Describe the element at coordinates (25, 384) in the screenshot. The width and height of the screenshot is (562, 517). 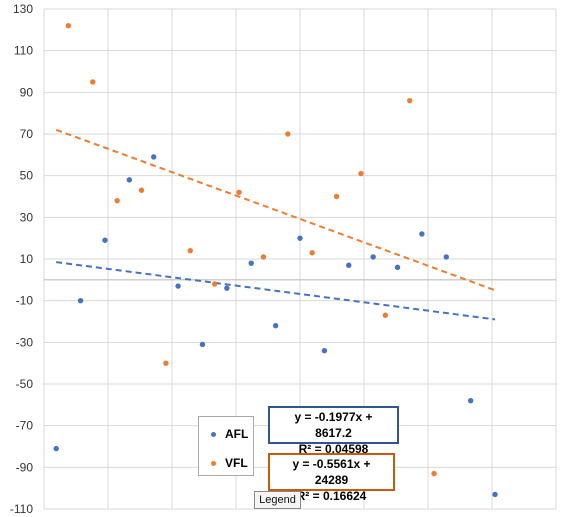
I see `y-tick-label: -50` at that location.